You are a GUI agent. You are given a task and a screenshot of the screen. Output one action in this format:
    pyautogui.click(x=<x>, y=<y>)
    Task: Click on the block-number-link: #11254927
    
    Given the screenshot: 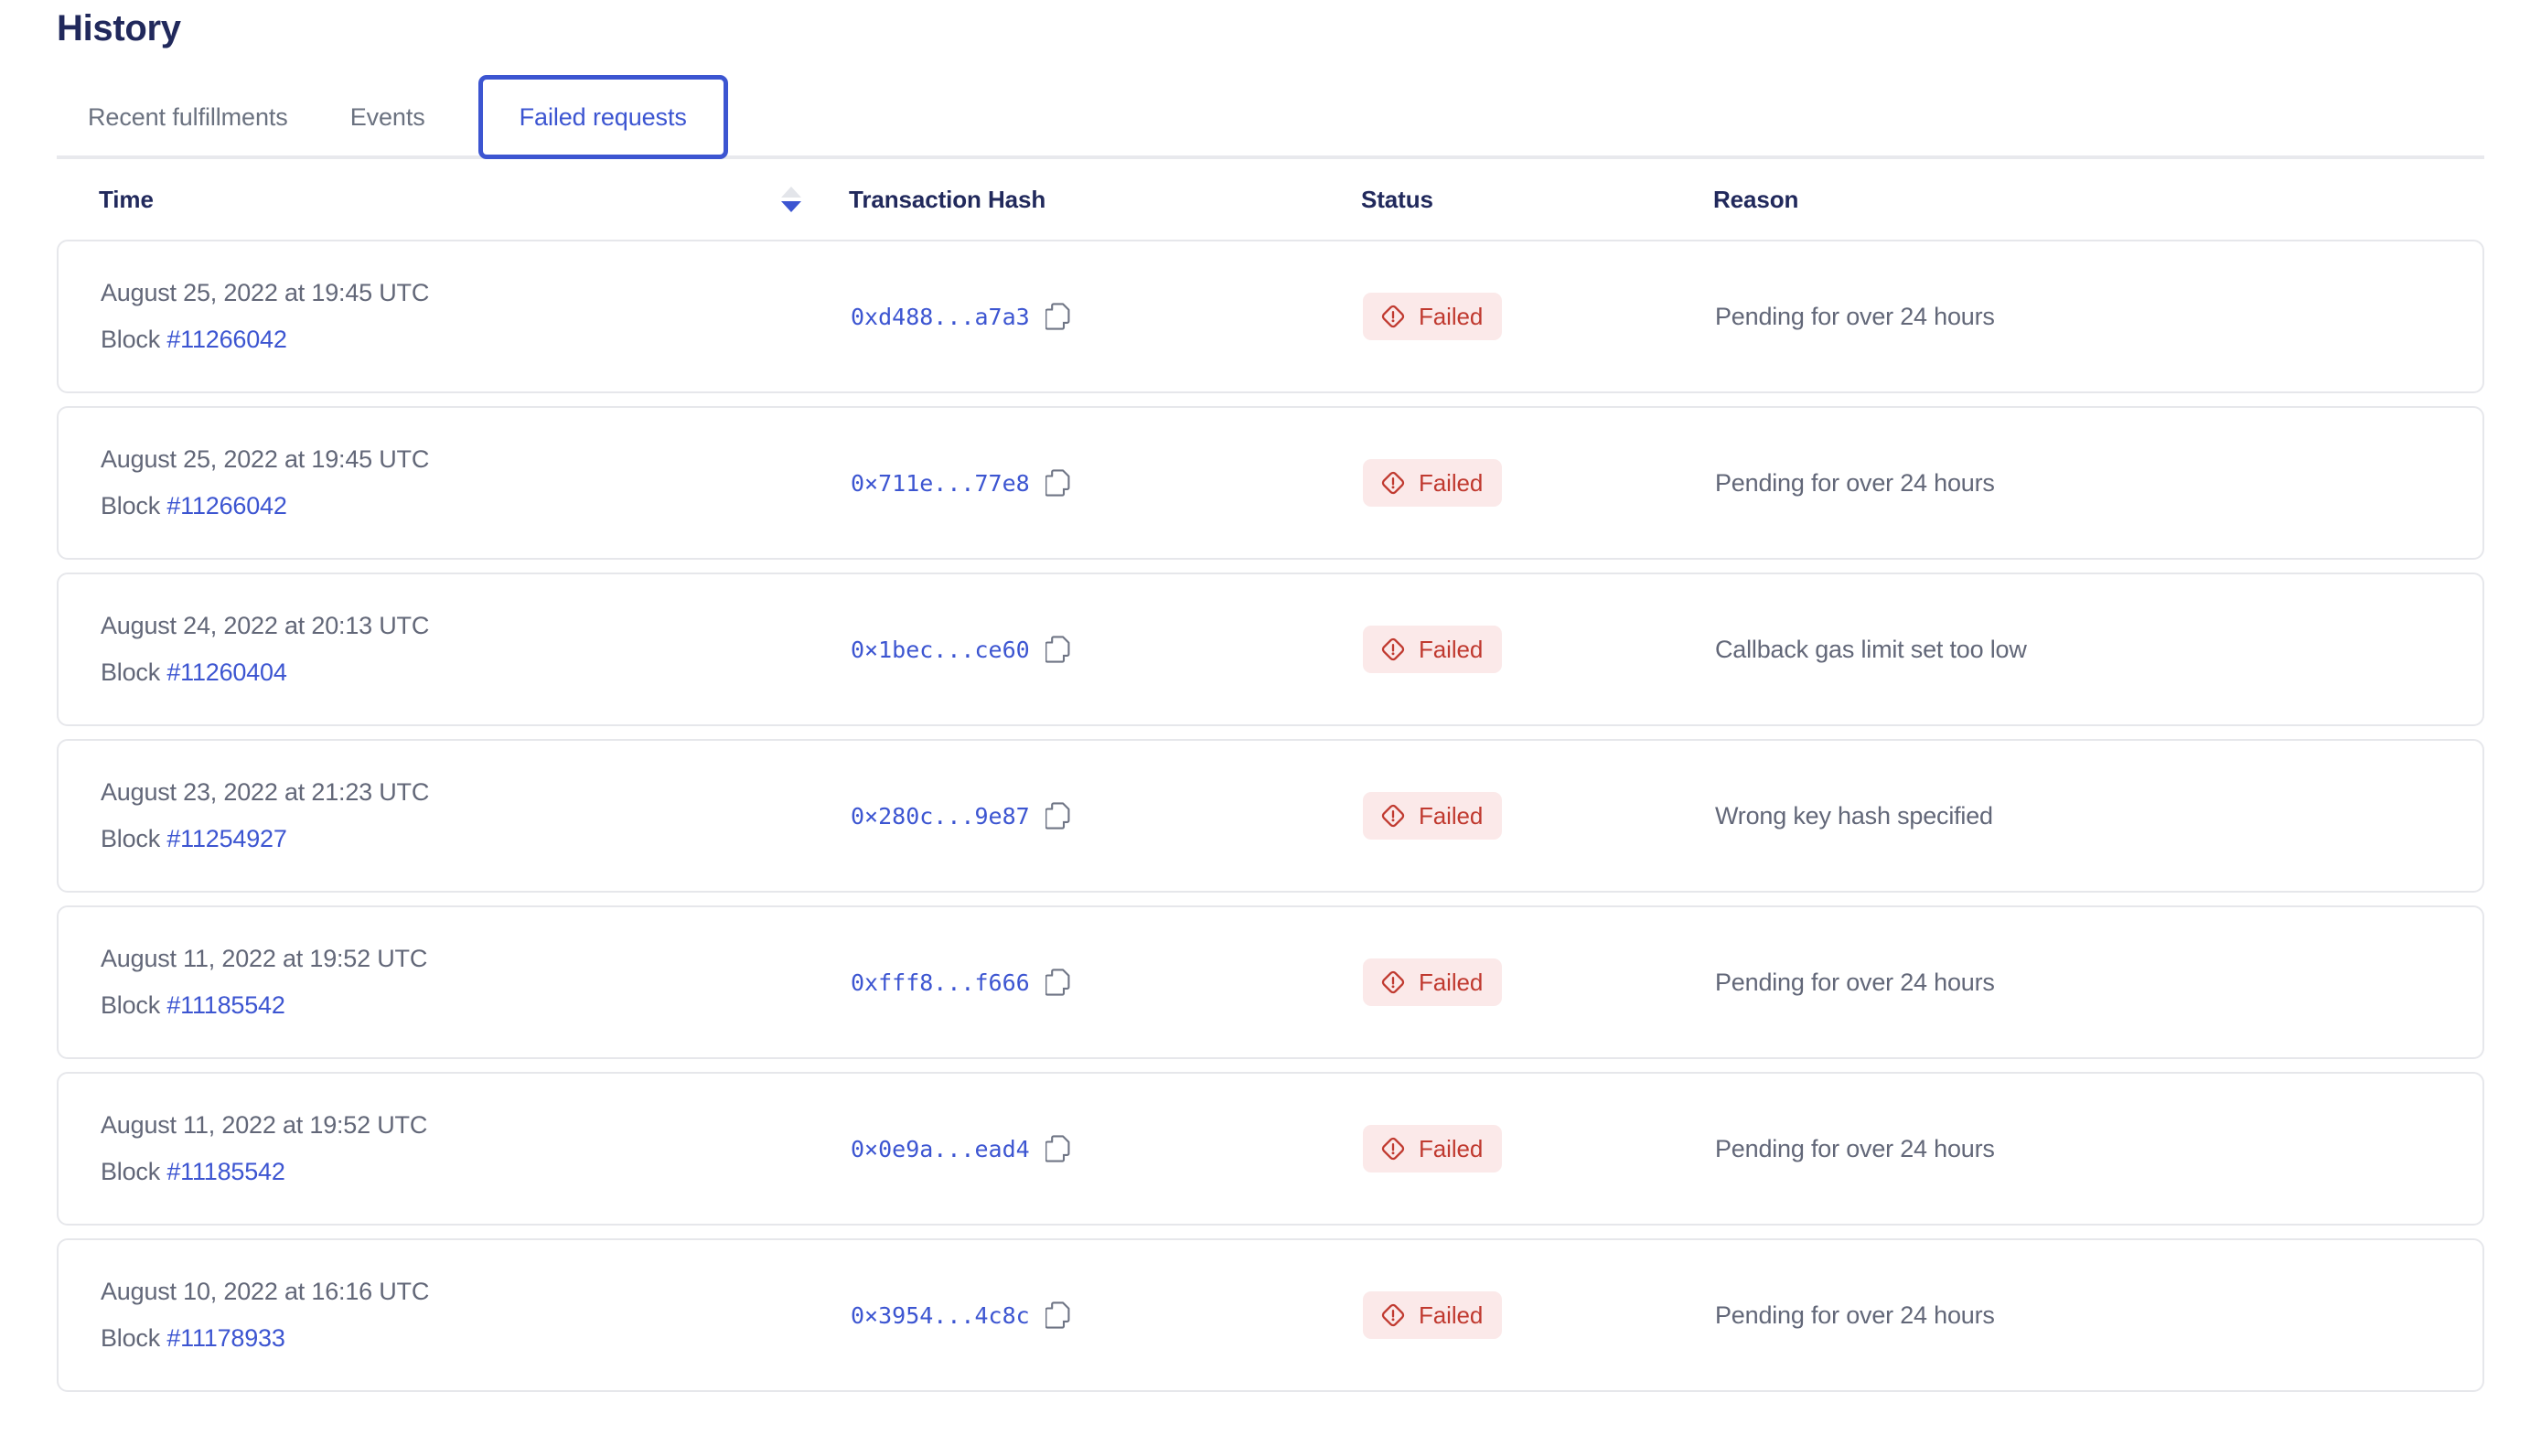 What is the action you would take?
    pyautogui.click(x=227, y=838)
    